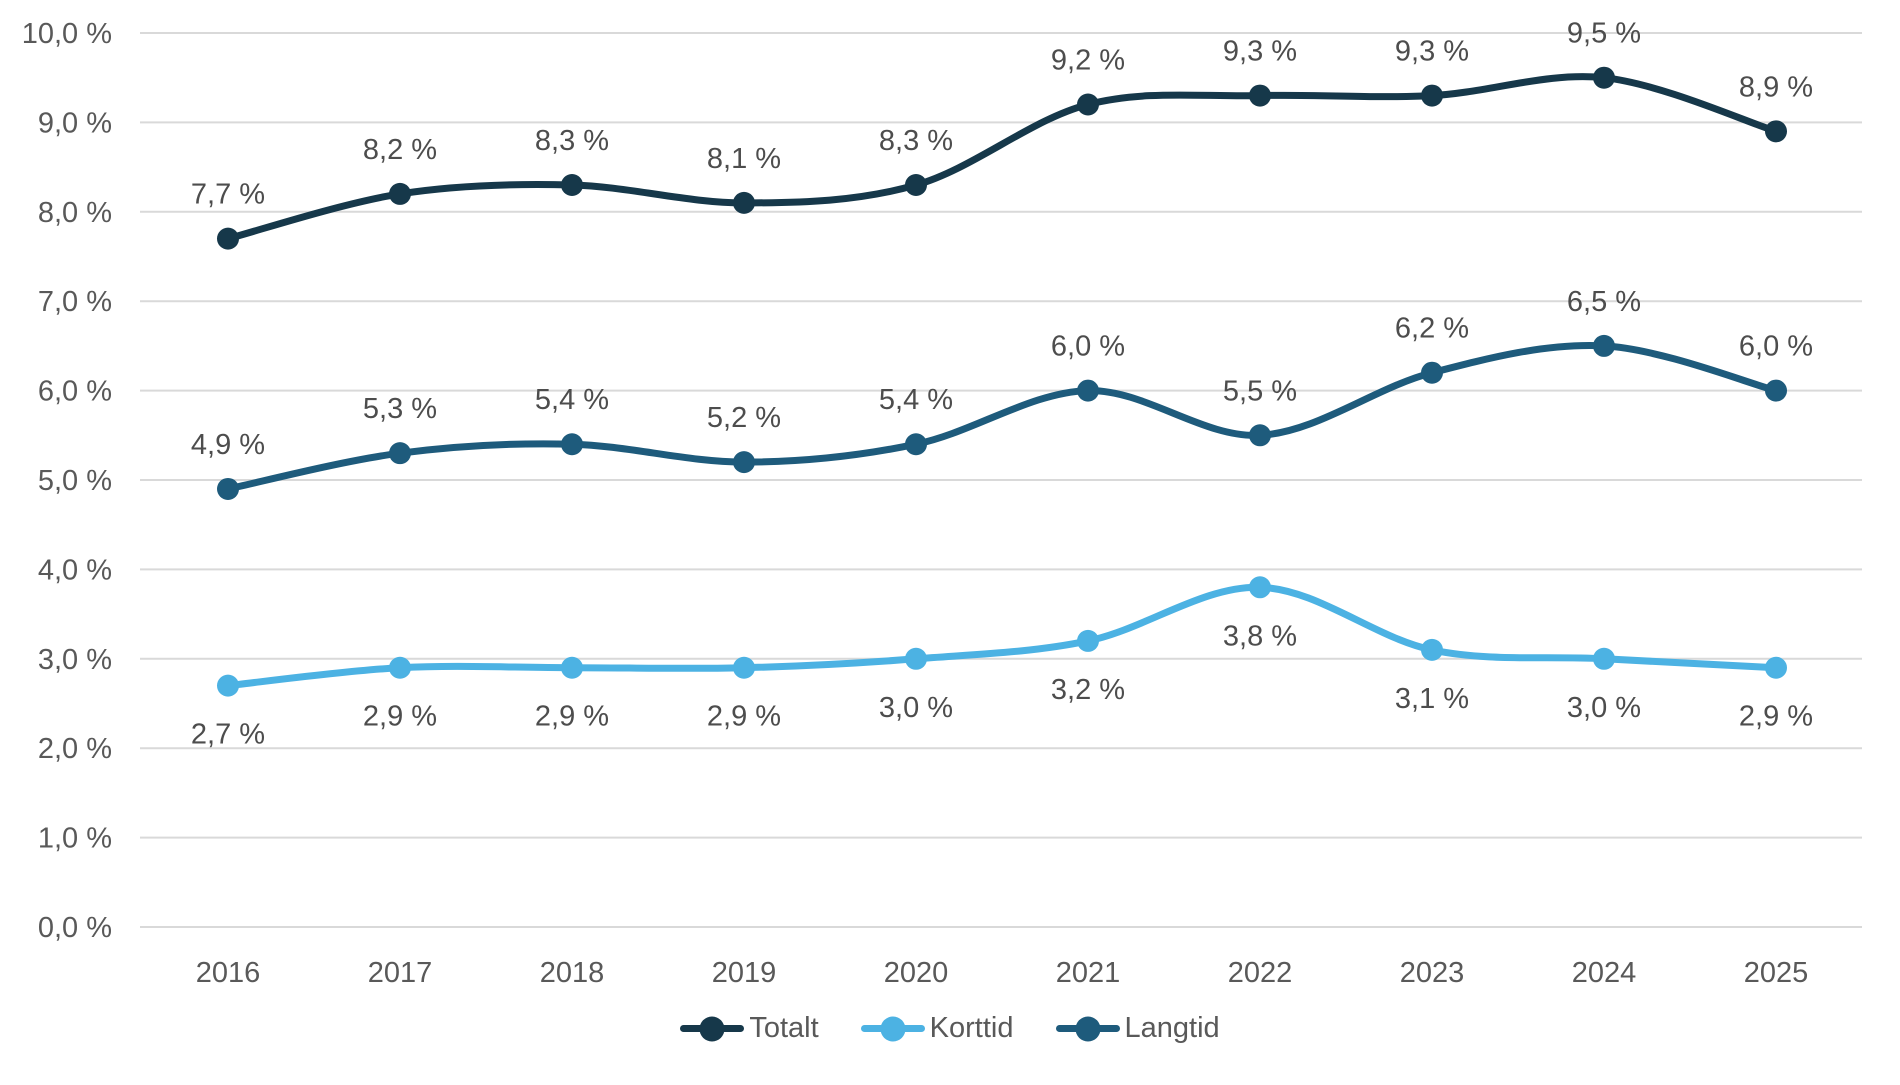 The image size is (1900, 1085). I want to click on y-axis-tick-label: 0,0 %, so click(75, 928).